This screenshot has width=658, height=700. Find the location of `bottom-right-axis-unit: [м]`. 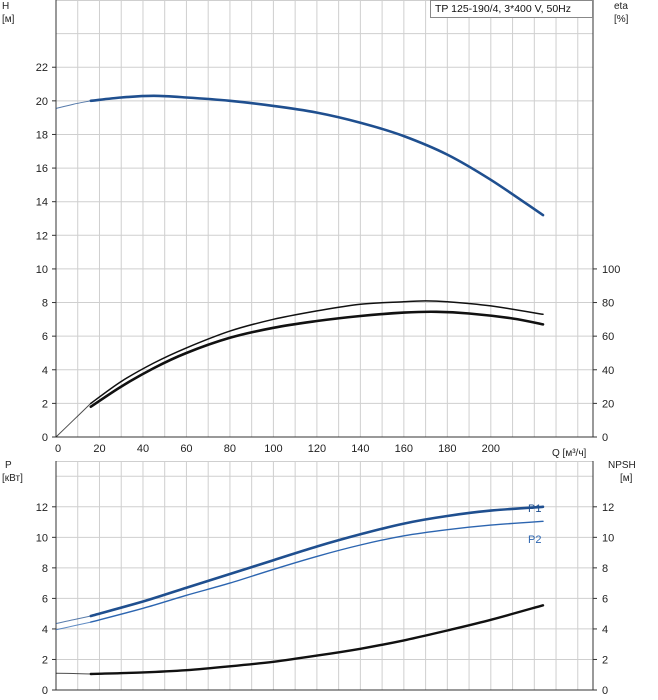

bottom-right-axis-unit: [м] is located at coordinates (626, 478).